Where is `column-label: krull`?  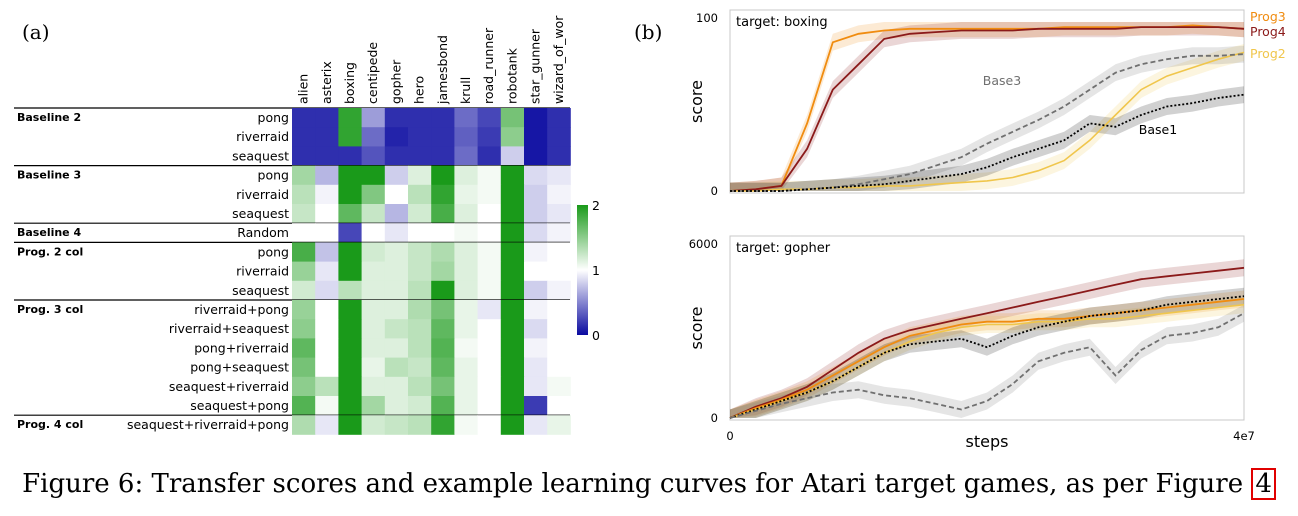
column-label: krull is located at coordinates (465, 90).